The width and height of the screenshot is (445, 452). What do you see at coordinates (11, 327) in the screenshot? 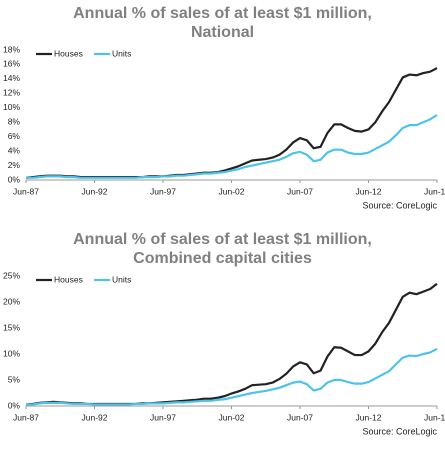
I see `y-tick-label: 15%` at bounding box center [11, 327].